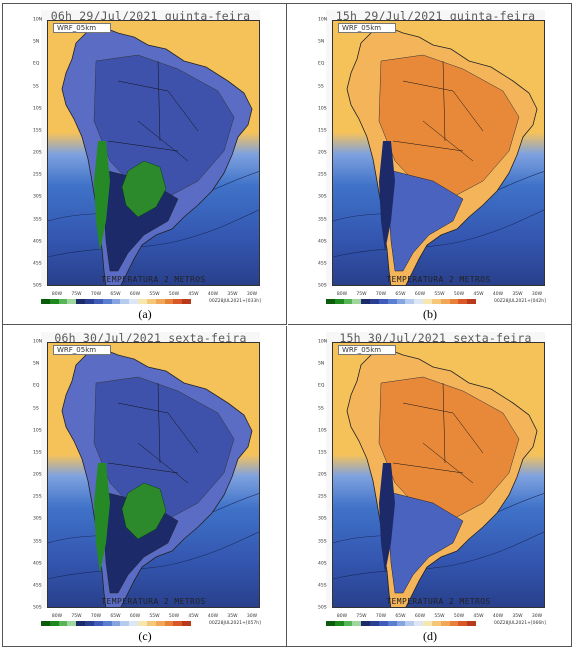 This screenshot has height=652, width=576. What do you see at coordinates (321, 64) in the screenshot?
I see `latitude-tick: EQ` at bounding box center [321, 64].